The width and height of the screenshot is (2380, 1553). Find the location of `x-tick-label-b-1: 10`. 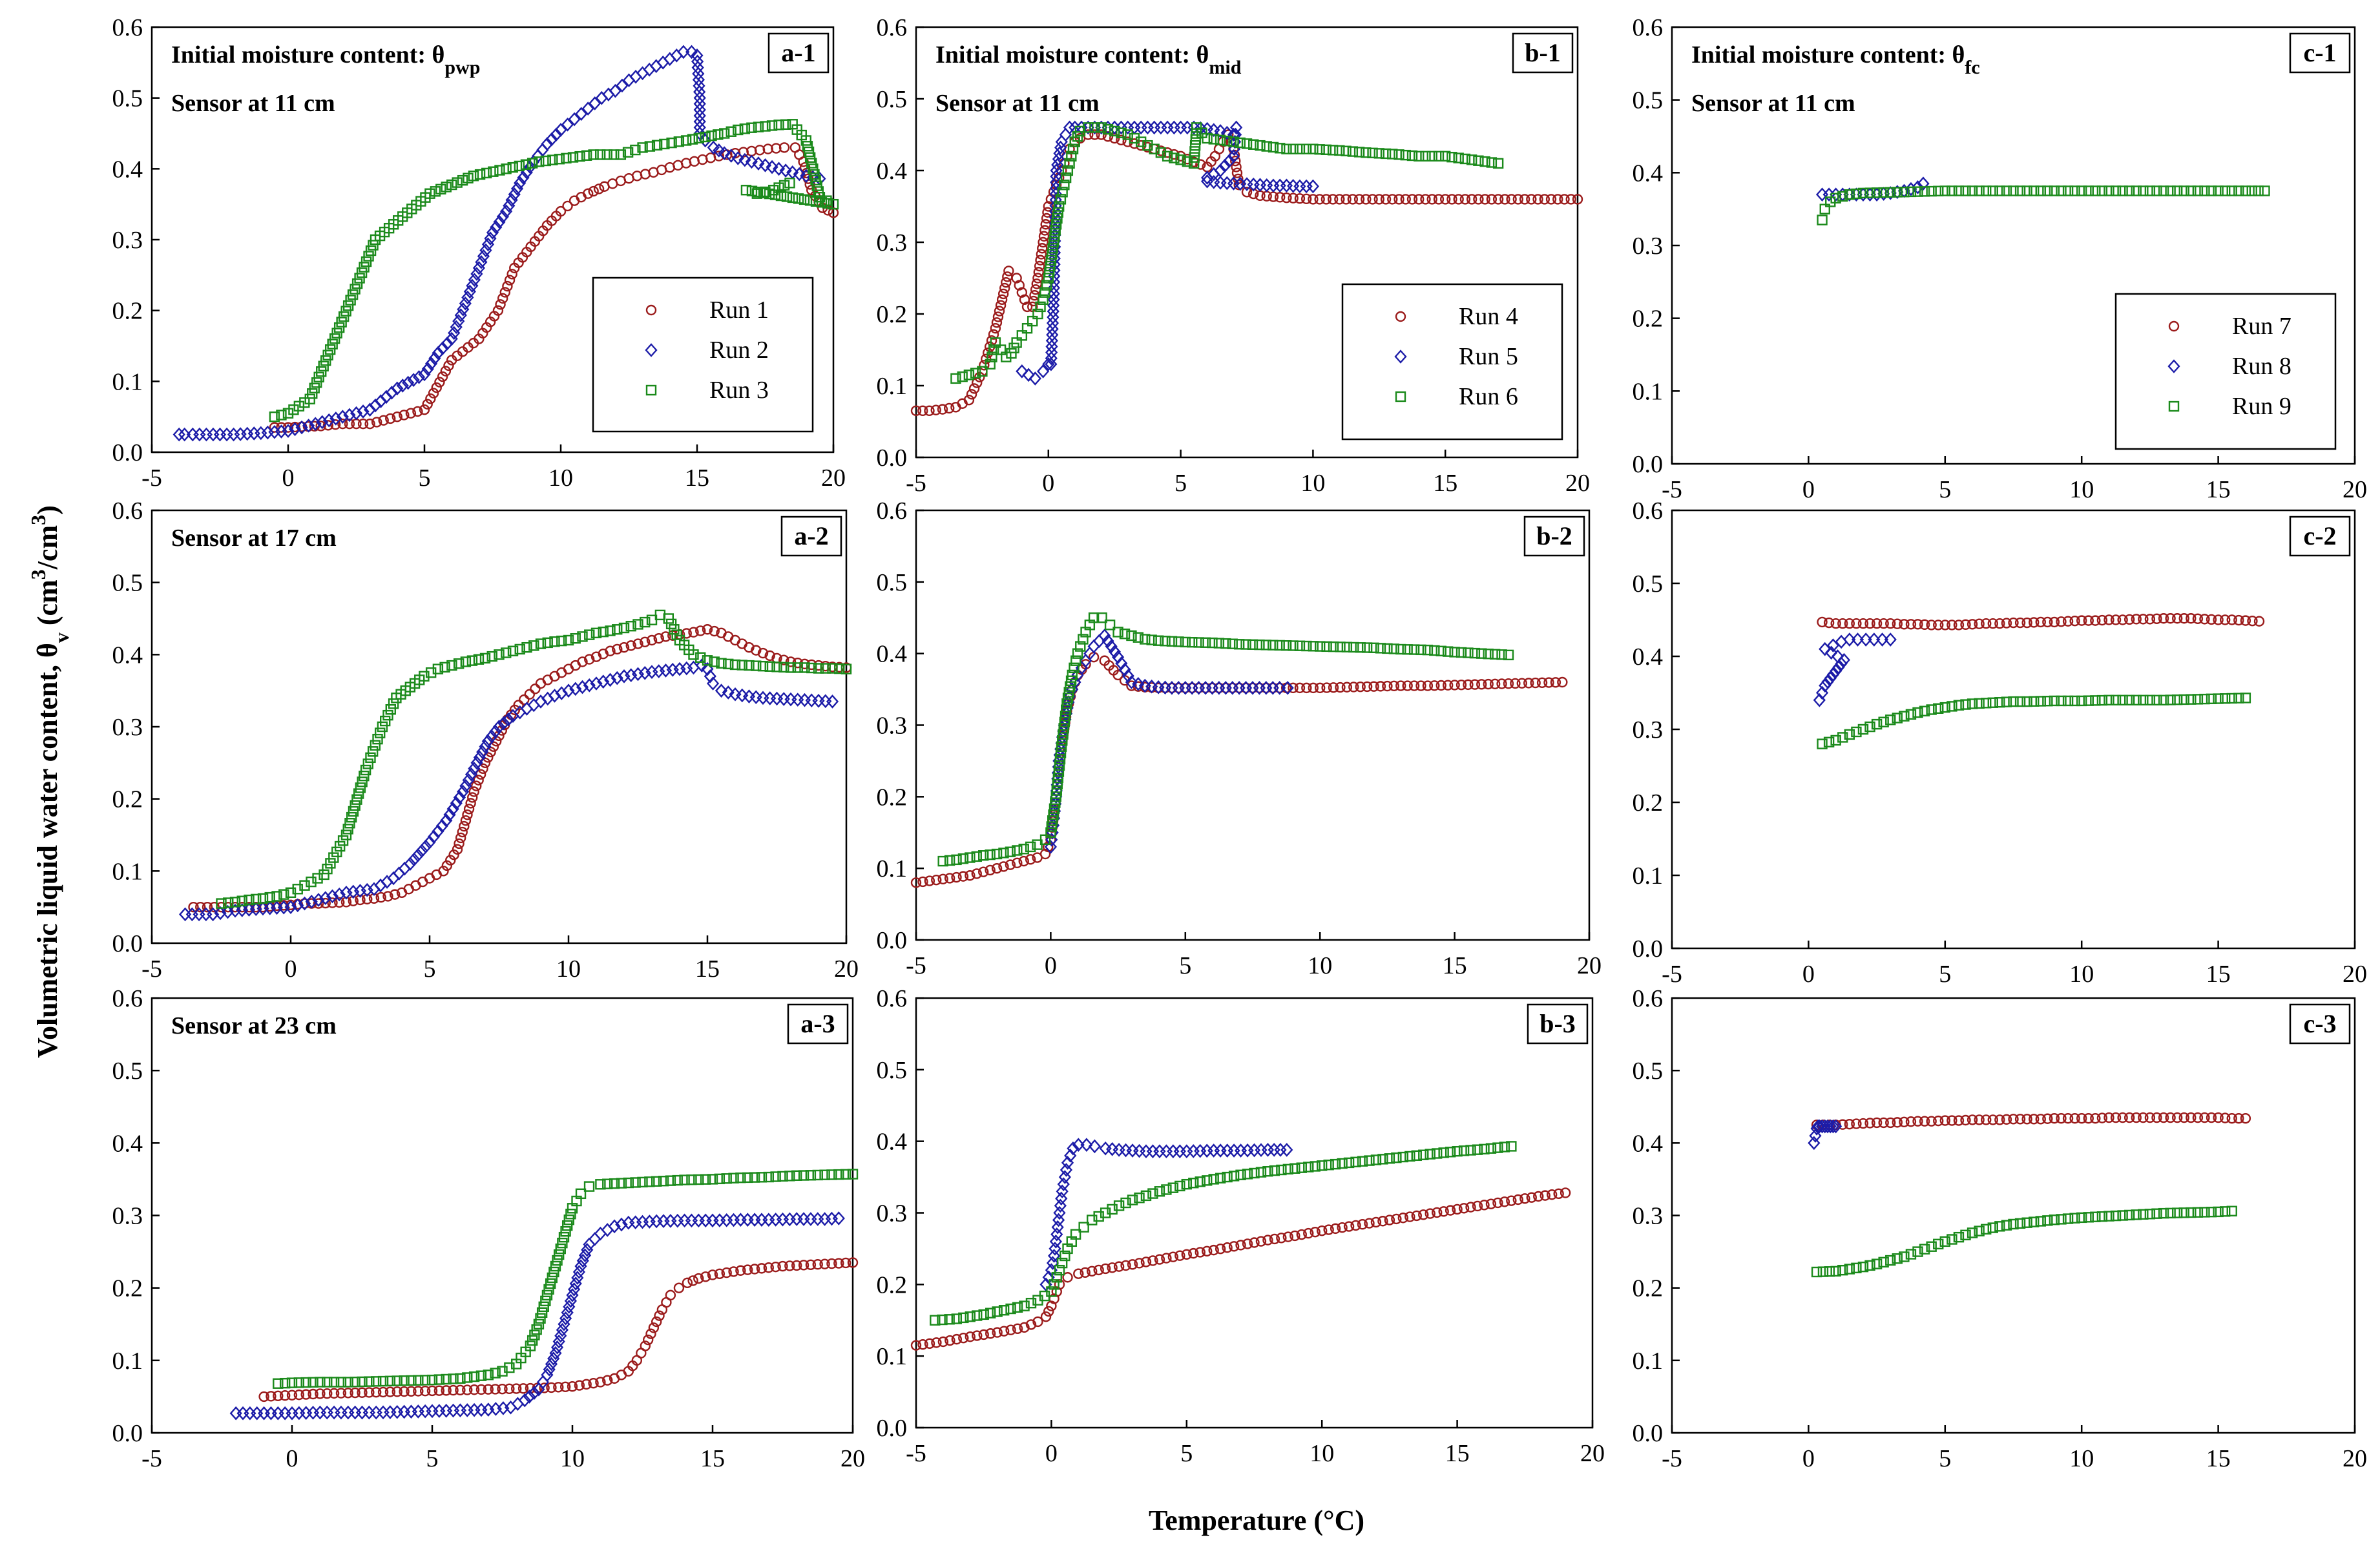

x-tick-label-b-1: 10 is located at coordinates (1312, 483).